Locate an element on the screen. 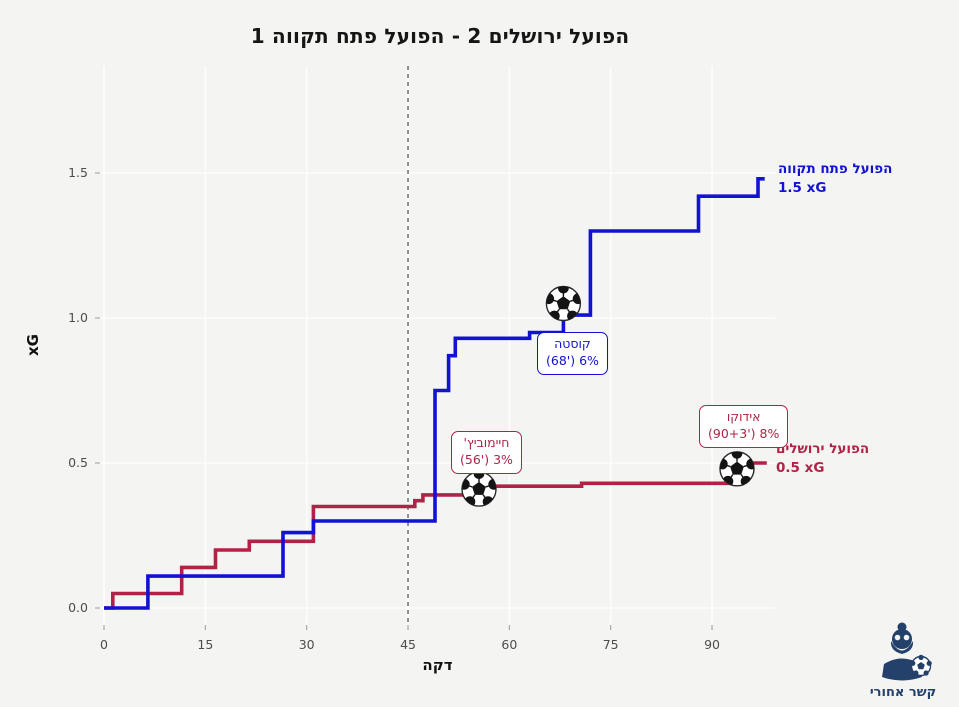  brand-logo: קשר אחורי is located at coordinates (903, 660).